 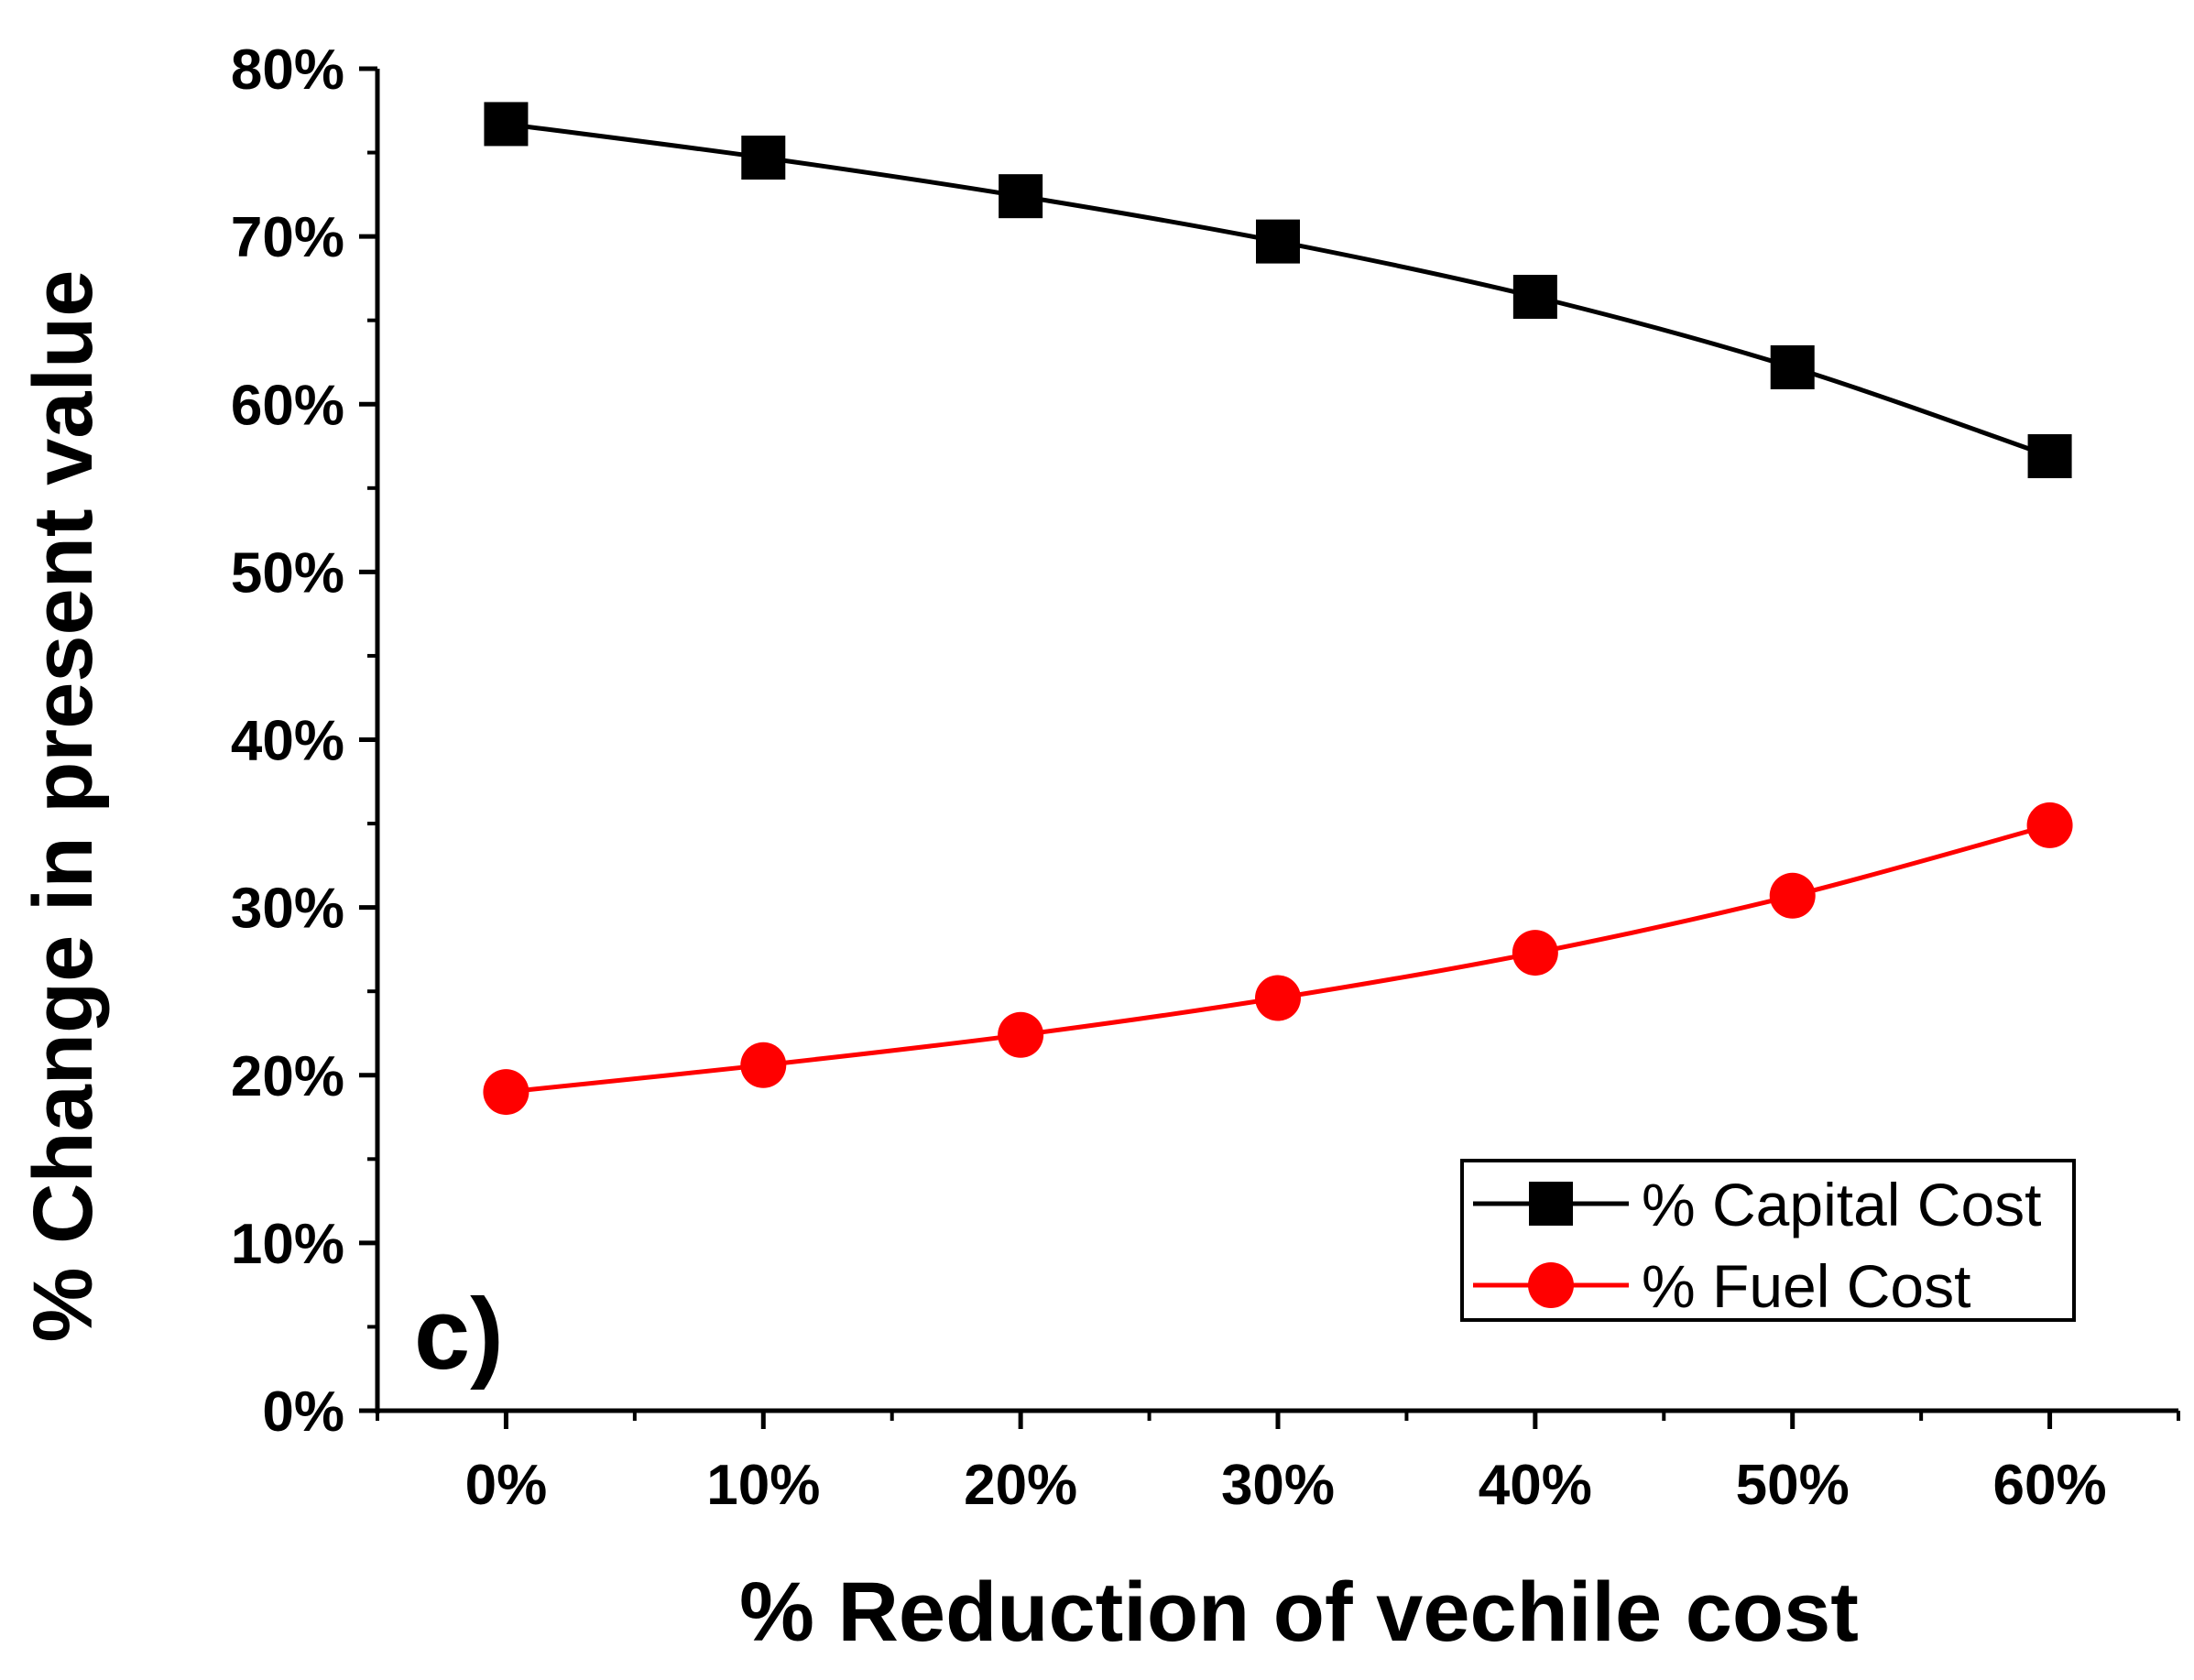 What do you see at coordinates (1278, 290) in the screenshot?
I see `series-line-capital-cost` at bounding box center [1278, 290].